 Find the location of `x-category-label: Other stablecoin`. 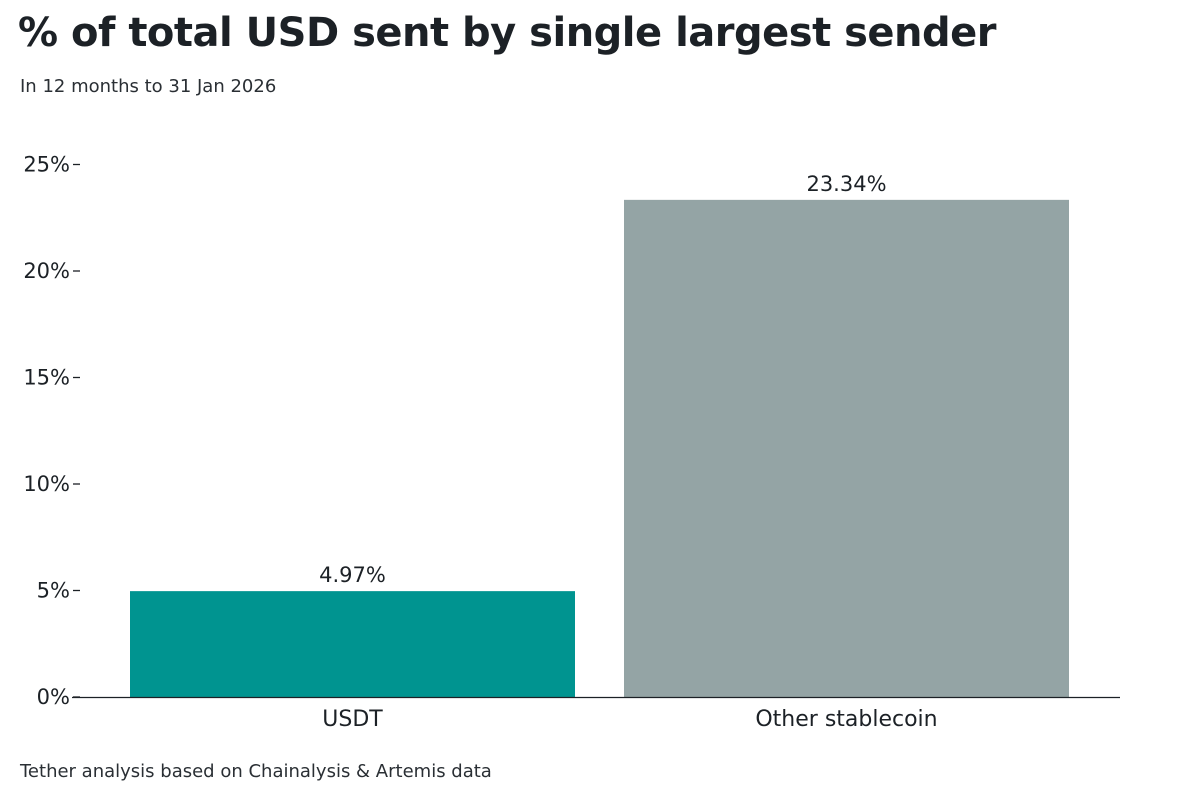

x-category-label: Other stablecoin is located at coordinates (846, 719).